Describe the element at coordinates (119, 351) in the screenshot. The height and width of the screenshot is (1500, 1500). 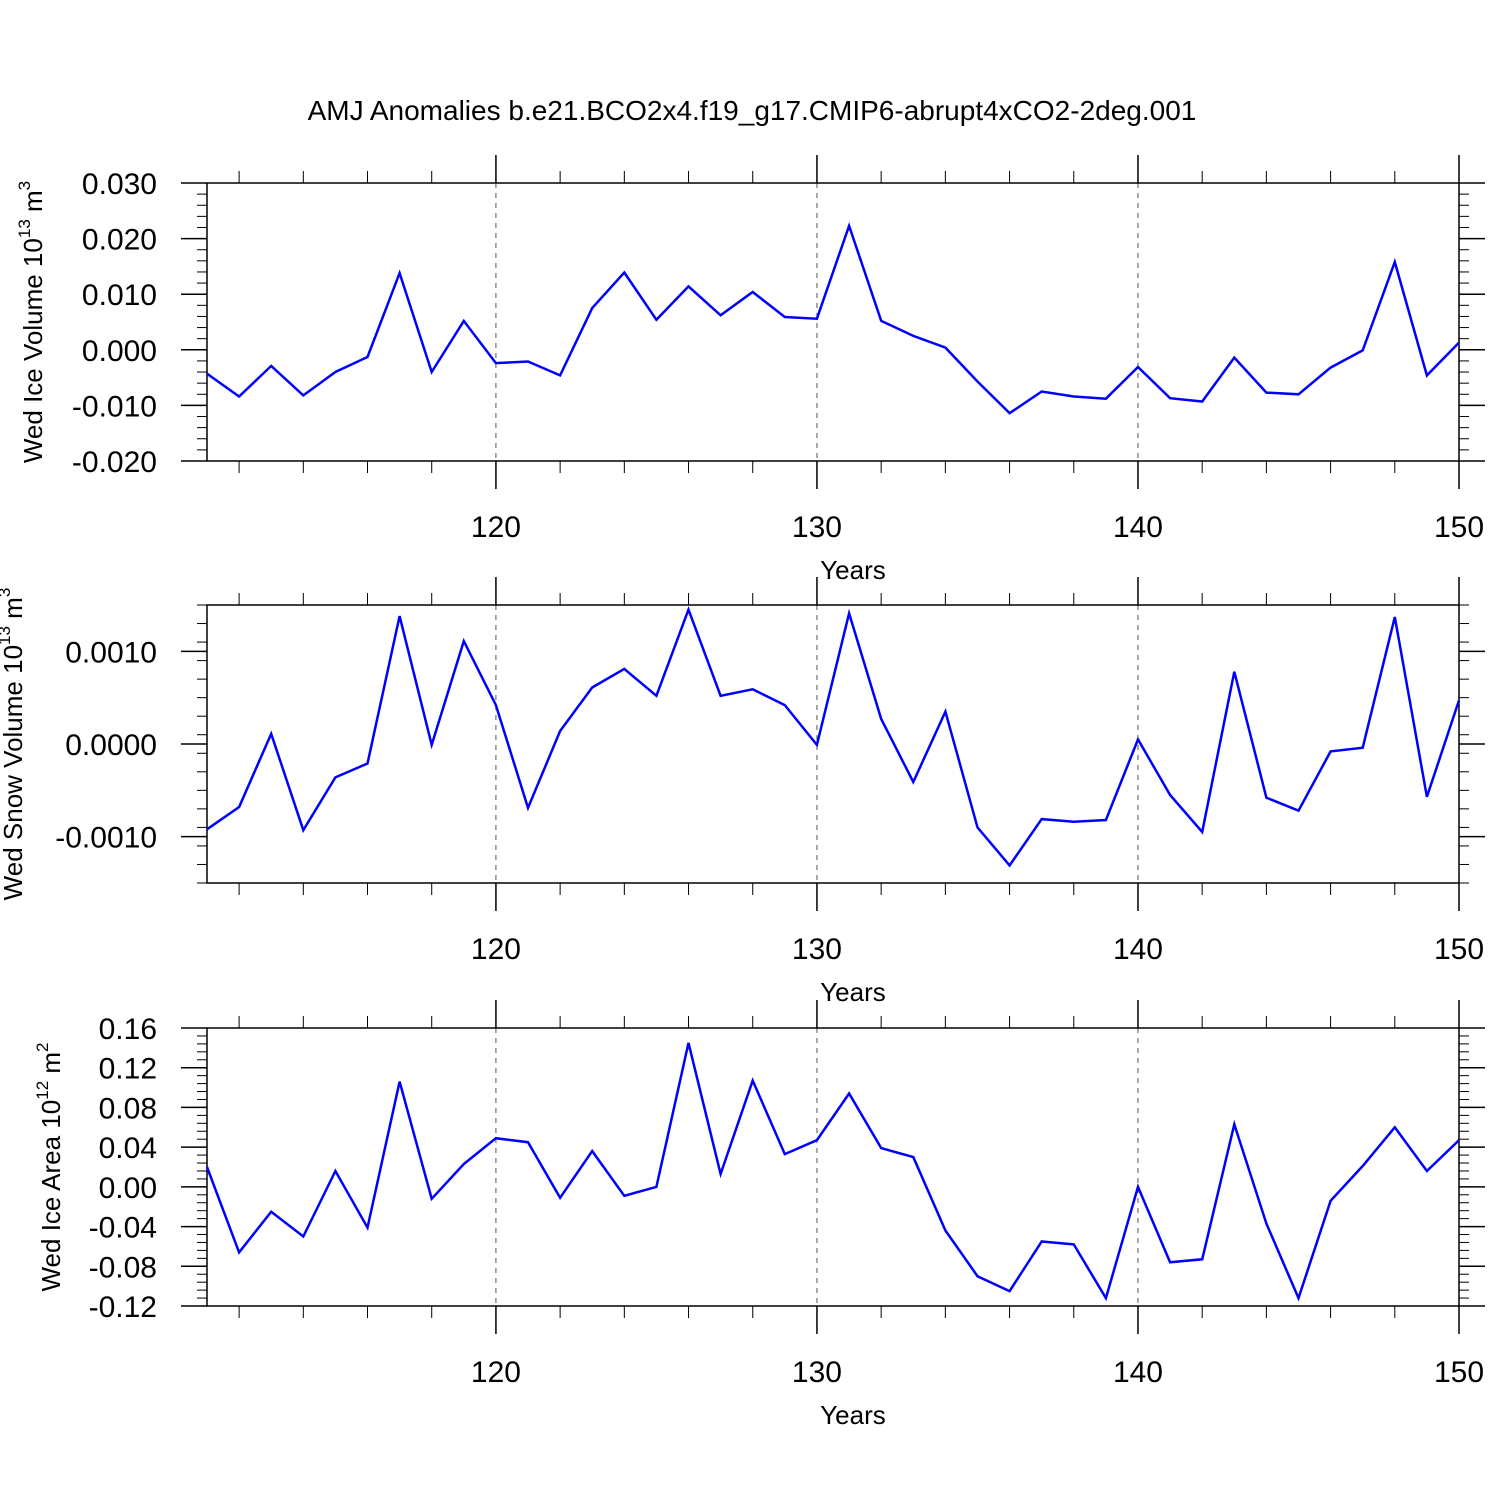
I see `y-tick-label: 0.000` at that location.